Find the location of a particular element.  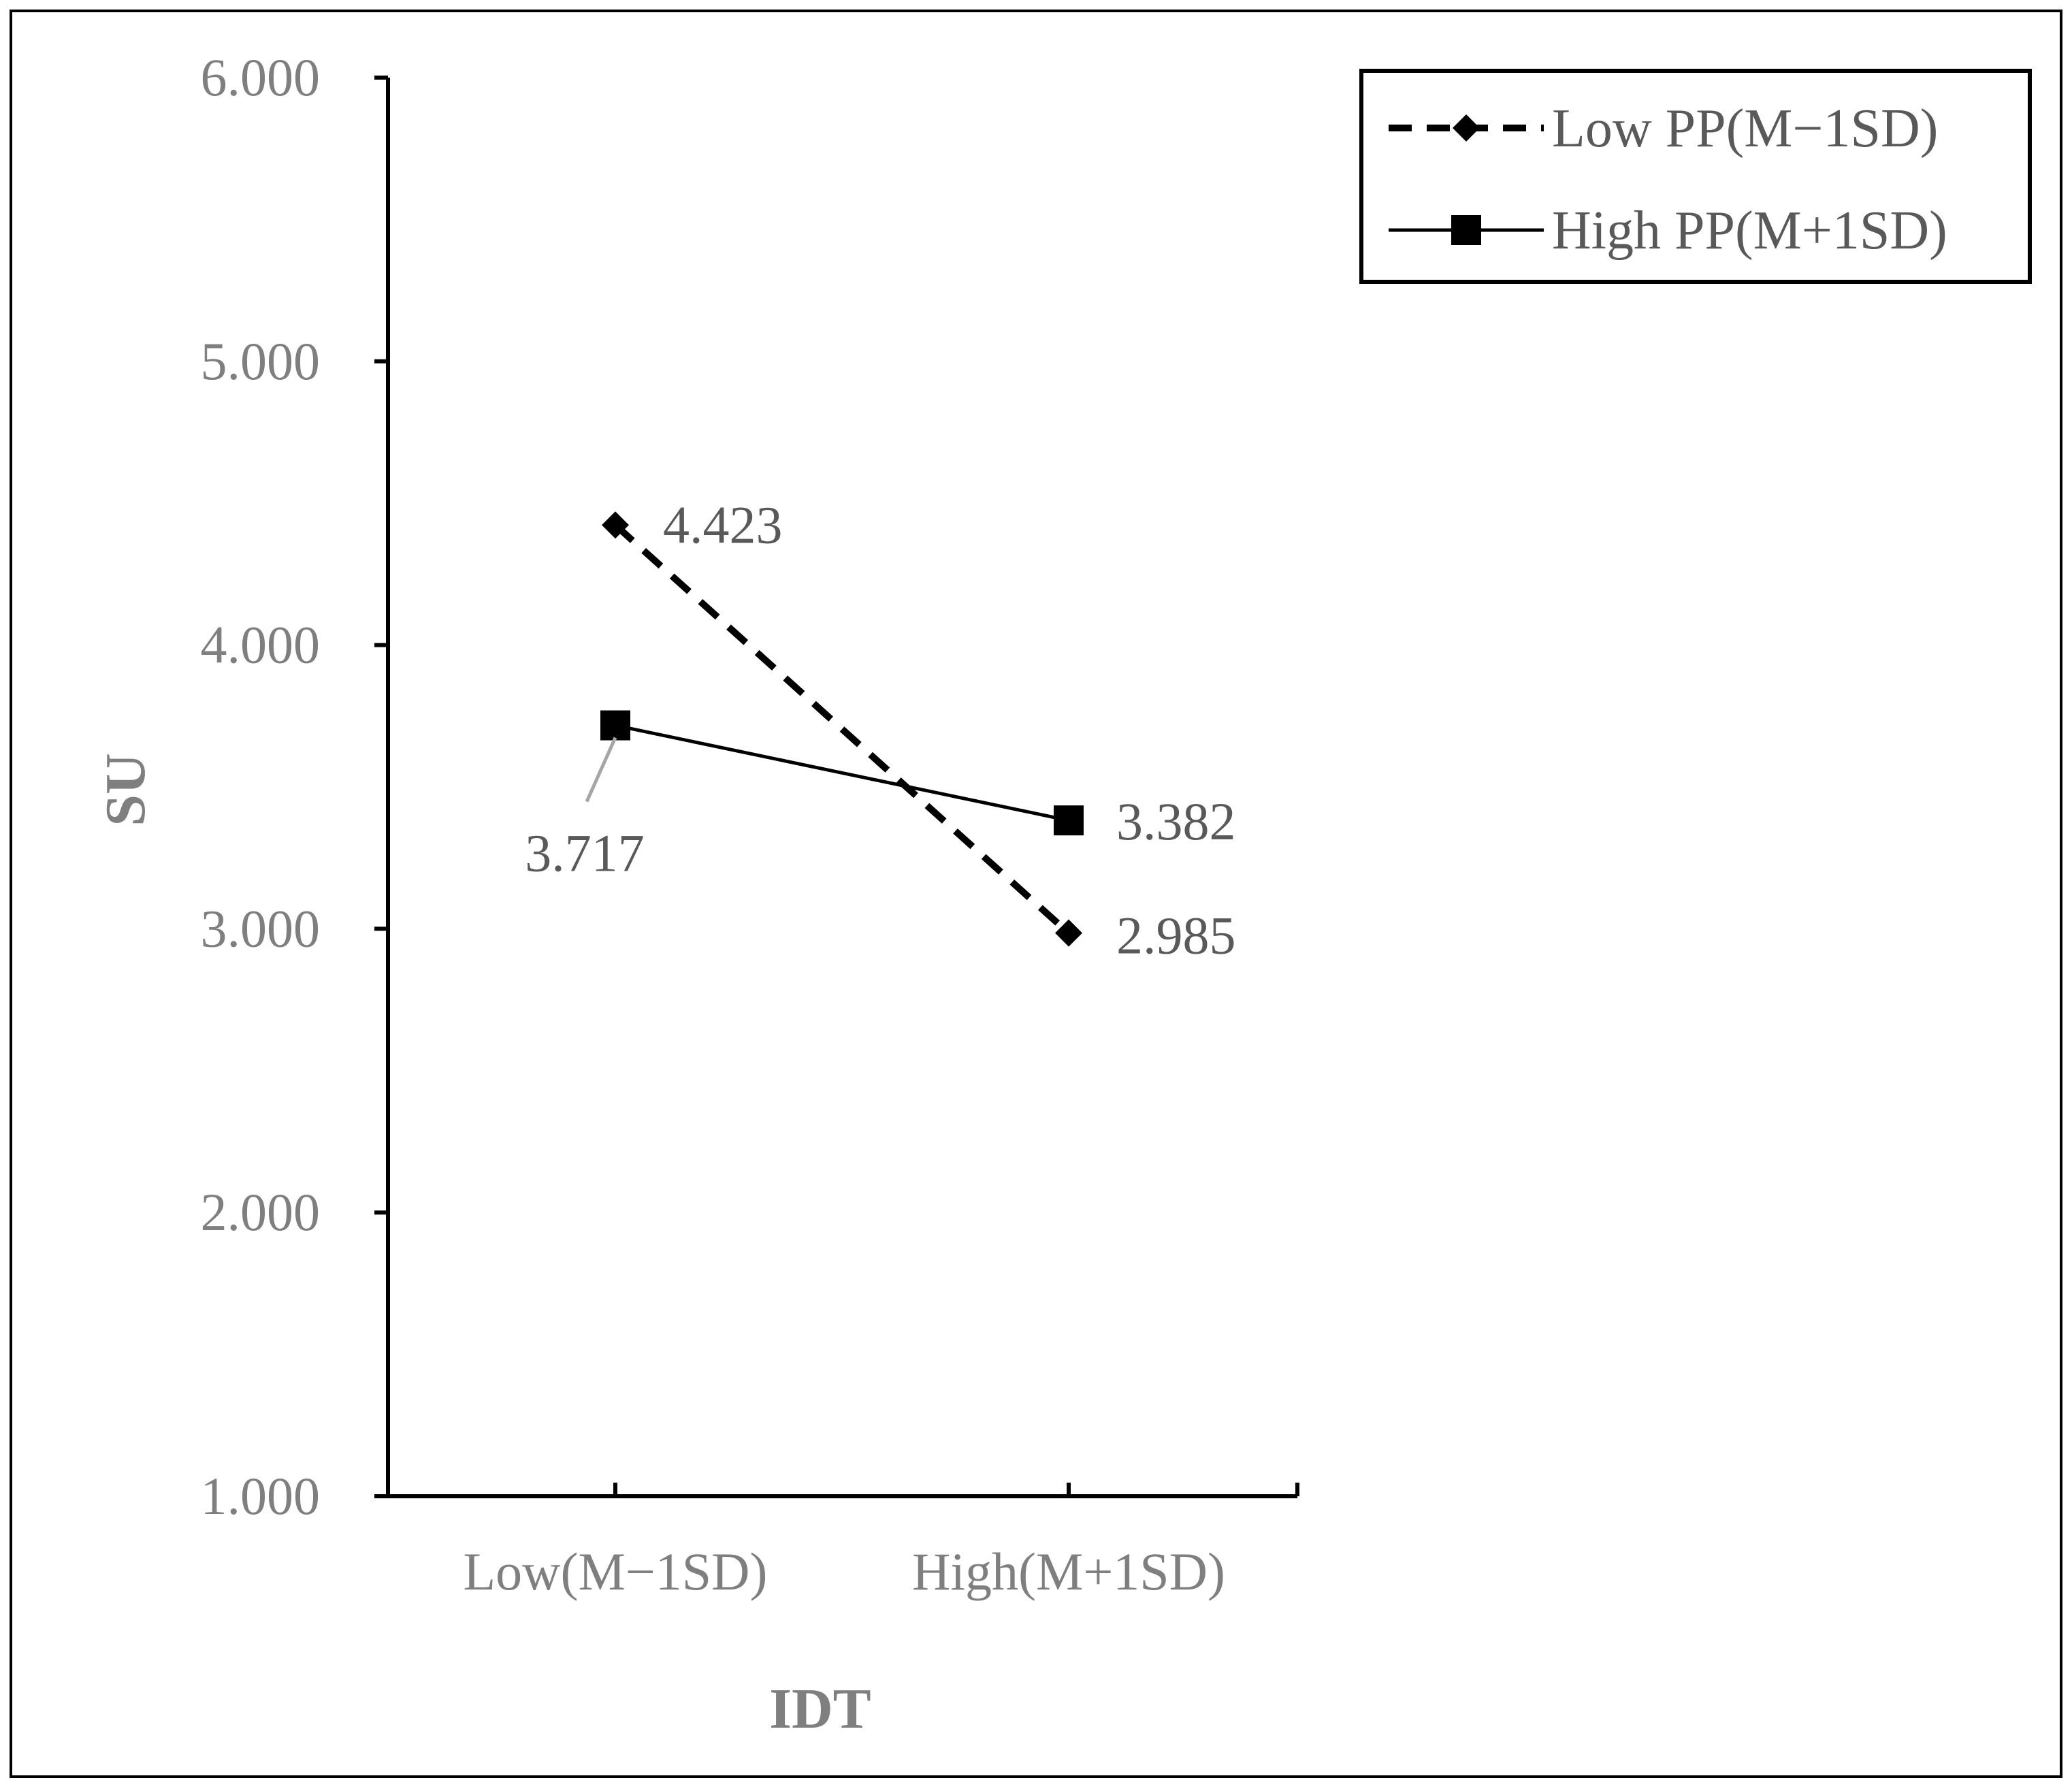

data-label-leader-line is located at coordinates (601, 770).